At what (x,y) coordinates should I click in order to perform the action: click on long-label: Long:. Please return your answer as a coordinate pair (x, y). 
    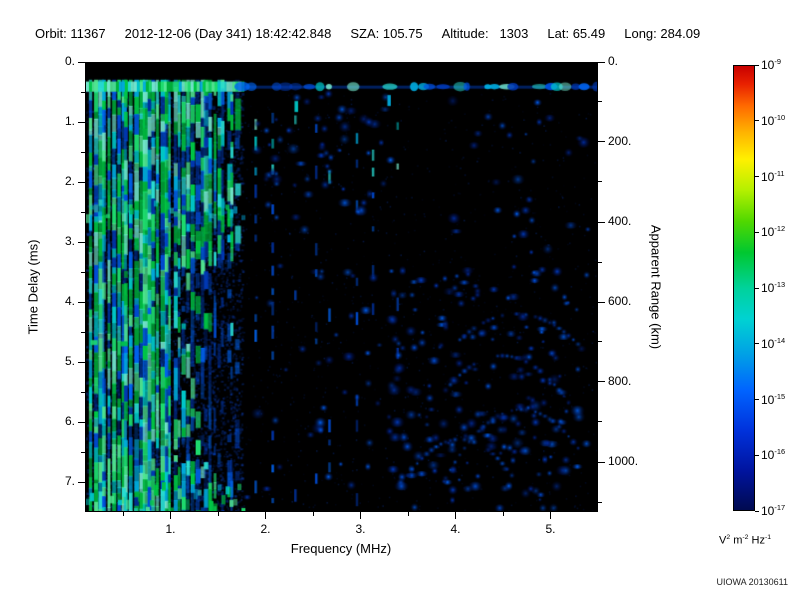
    Looking at the image, I should click on (640, 33).